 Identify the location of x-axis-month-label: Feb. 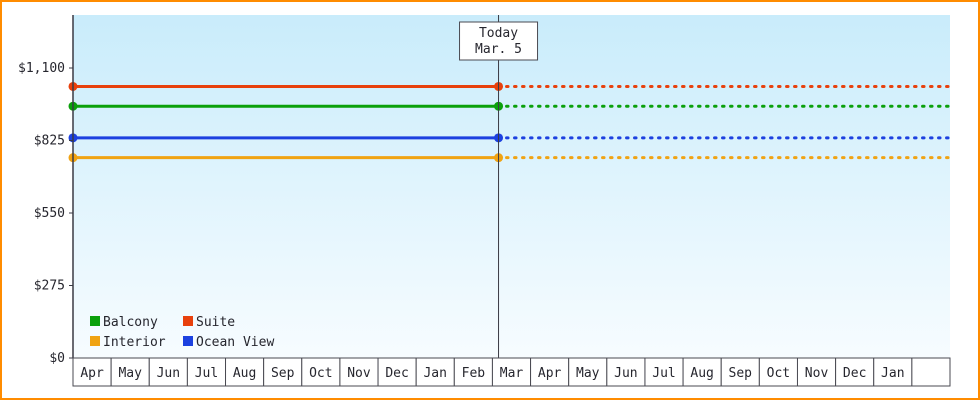
(474, 373).